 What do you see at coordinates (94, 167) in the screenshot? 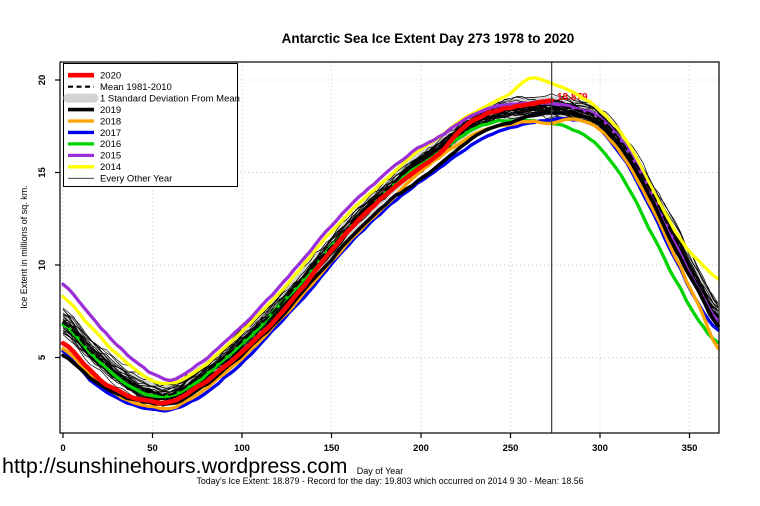
I see `legend-item-2014: 2014` at bounding box center [94, 167].